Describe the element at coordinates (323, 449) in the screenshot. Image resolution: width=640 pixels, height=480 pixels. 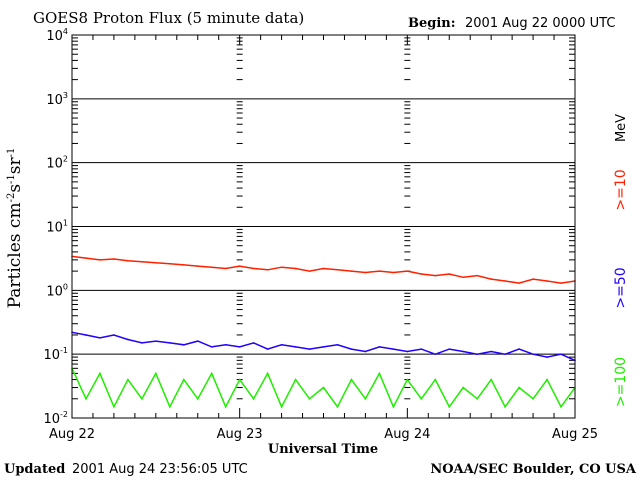
I see `x-axis-label: Universal Time` at that location.